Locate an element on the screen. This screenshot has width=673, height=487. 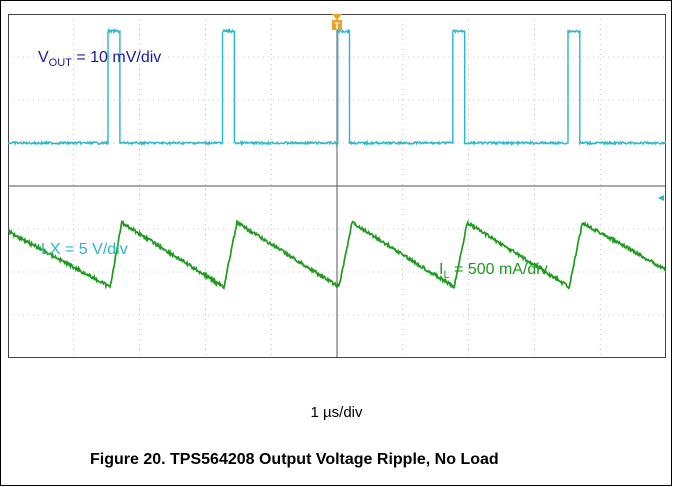
il-series-line is located at coordinates (337, 254).